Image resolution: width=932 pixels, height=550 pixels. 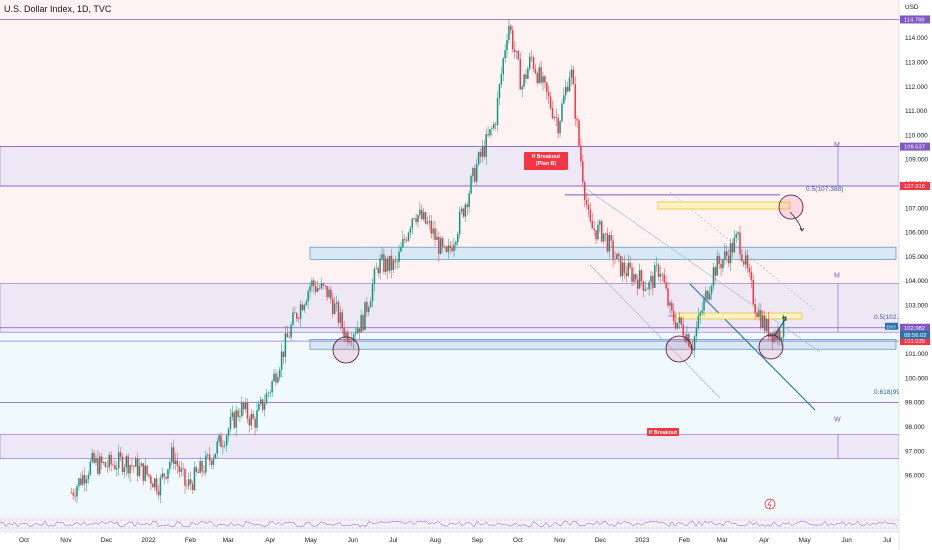 I want to click on fib-label: 0.5(107.388), so click(x=824, y=189).